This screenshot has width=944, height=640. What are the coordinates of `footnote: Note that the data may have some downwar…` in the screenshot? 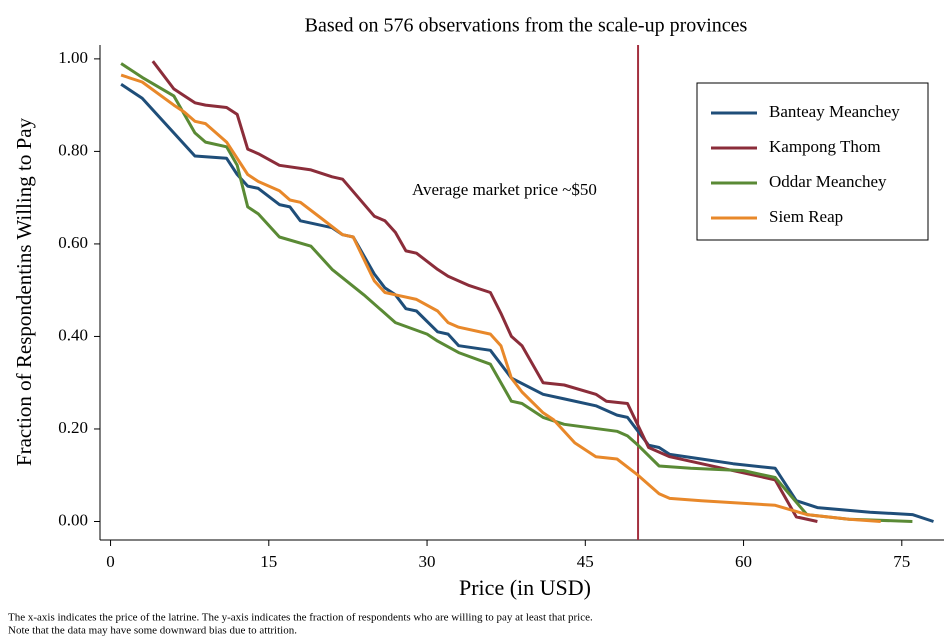 It's located at (152, 631).